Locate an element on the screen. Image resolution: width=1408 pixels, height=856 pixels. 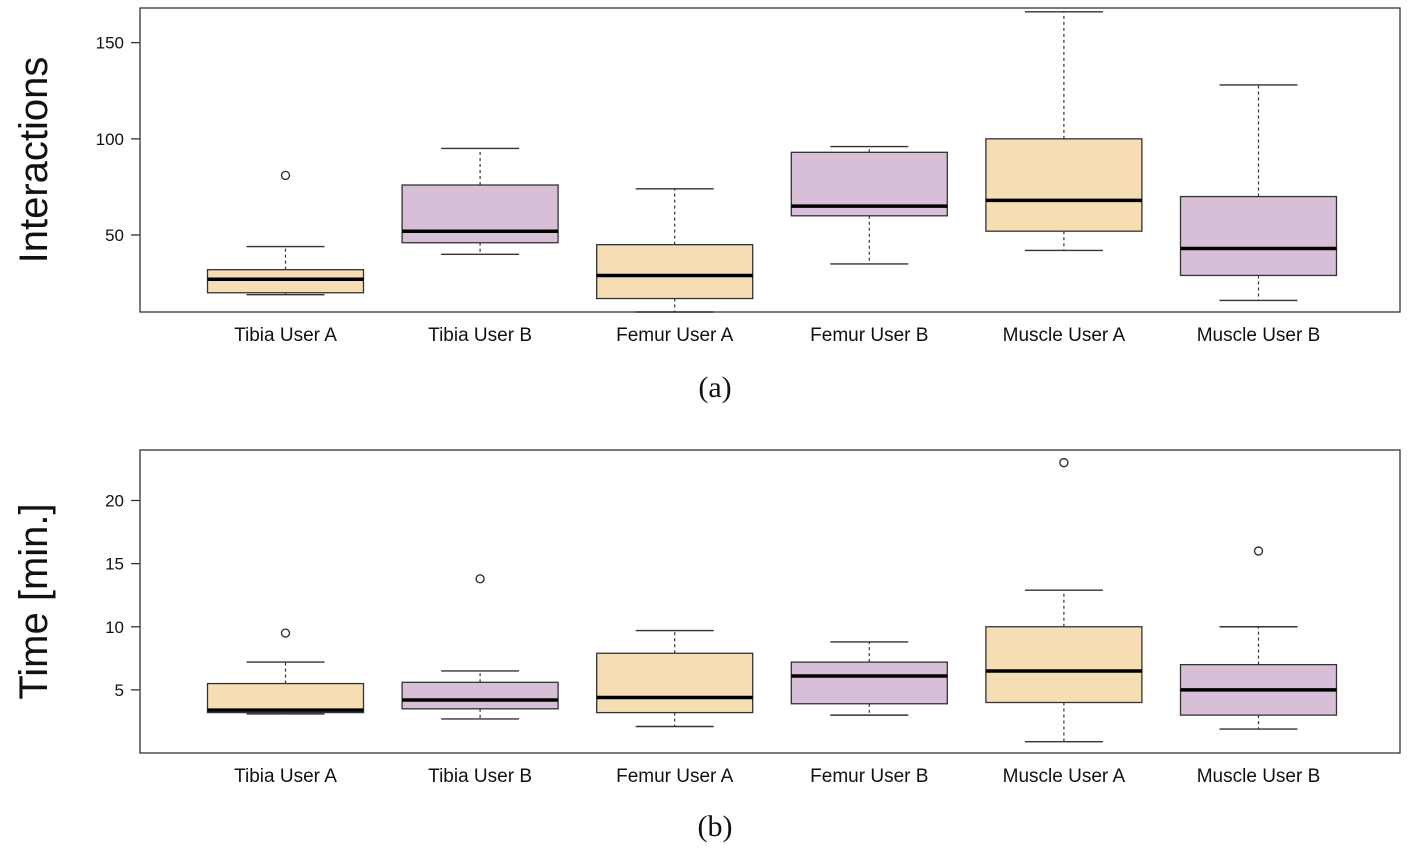
panel-caption: (a) is located at coordinates (714, 387).